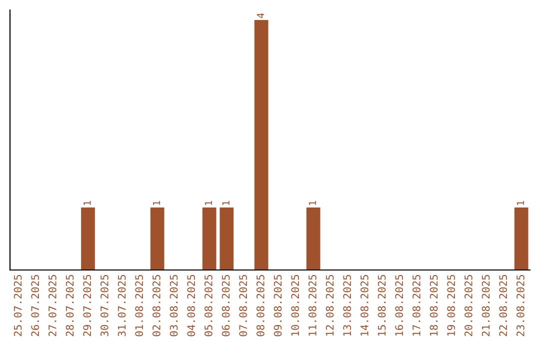 The height and width of the screenshot is (340, 540). I want to click on x-tick-label: 21.08.2025, so click(486, 305).